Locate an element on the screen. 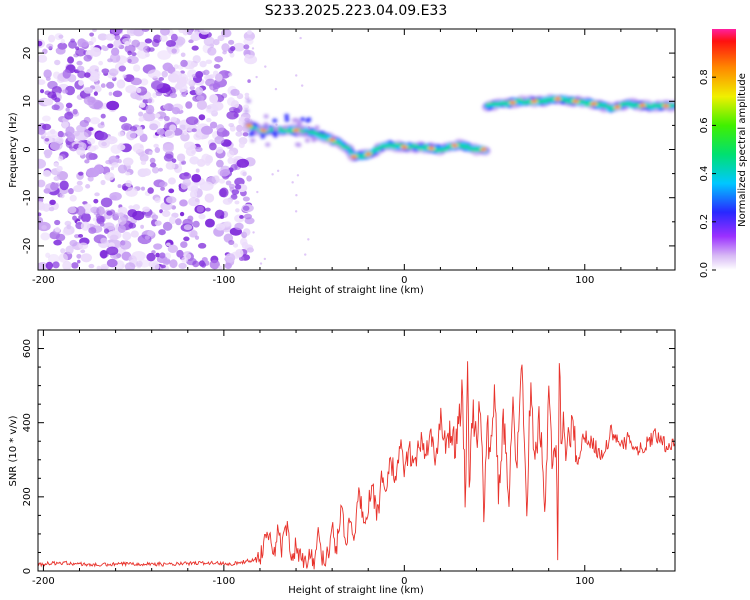  colorbar-tick-label: 0.2 is located at coordinates (704, 222).